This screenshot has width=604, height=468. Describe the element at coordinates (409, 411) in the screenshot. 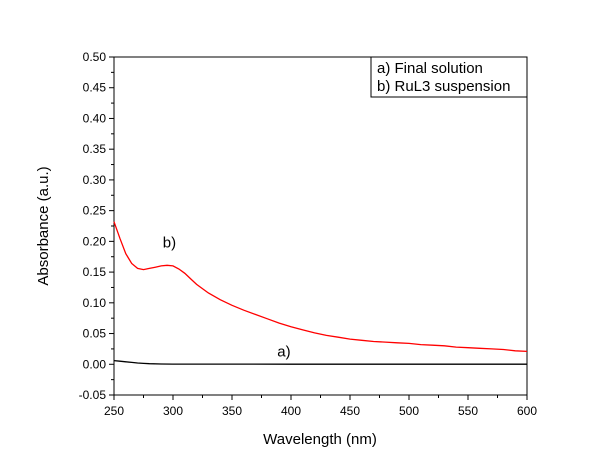

I see `x-tick-label: 500` at that location.